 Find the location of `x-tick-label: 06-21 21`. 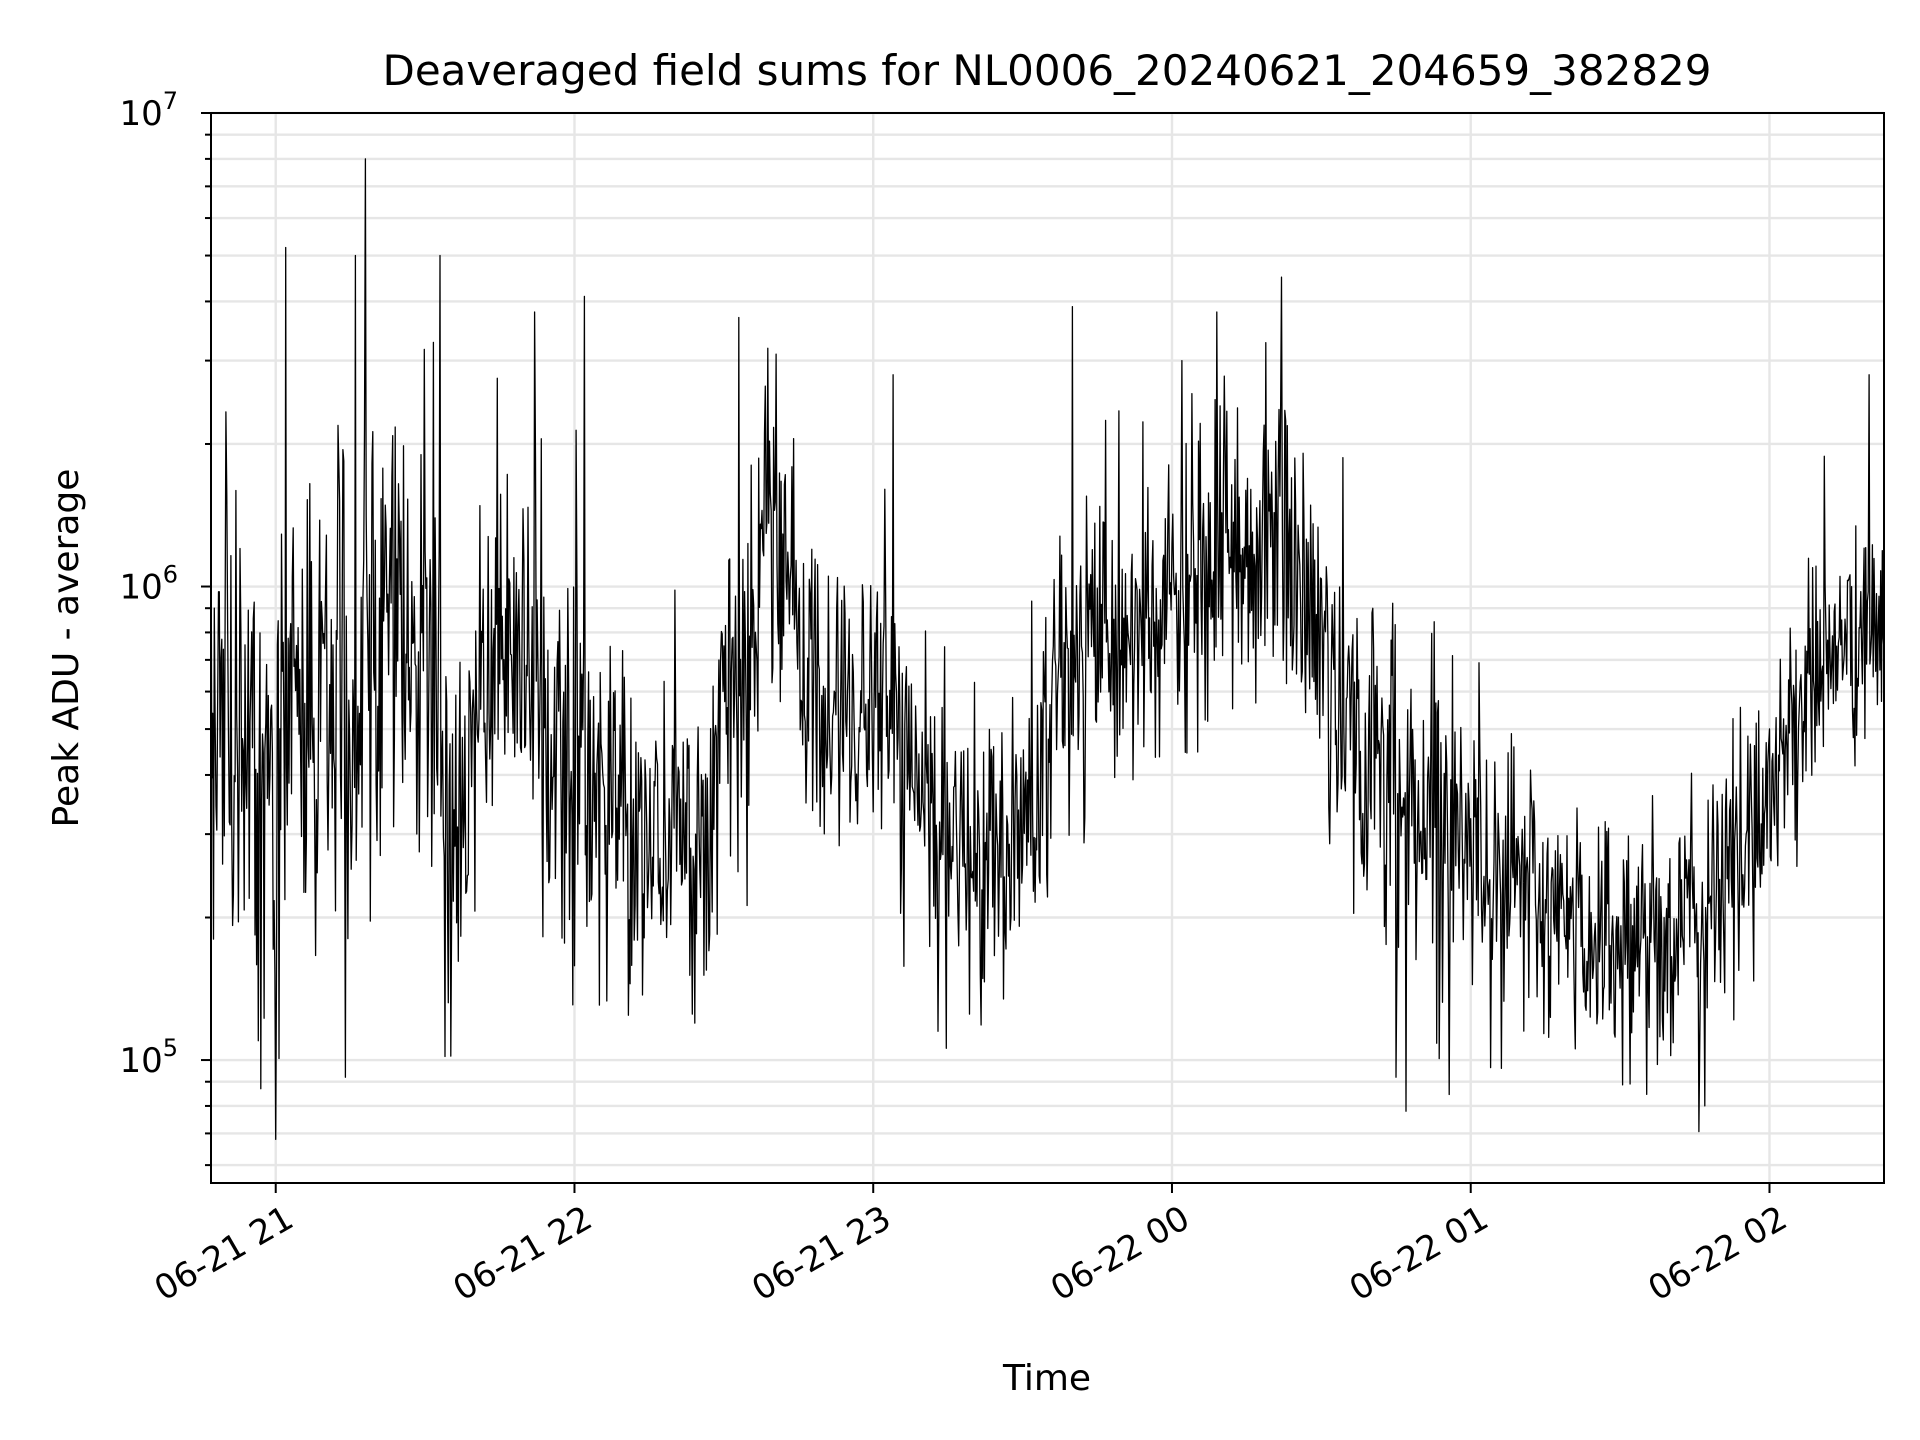

x-tick-label: 06-21 21 is located at coordinates (224, 1253).